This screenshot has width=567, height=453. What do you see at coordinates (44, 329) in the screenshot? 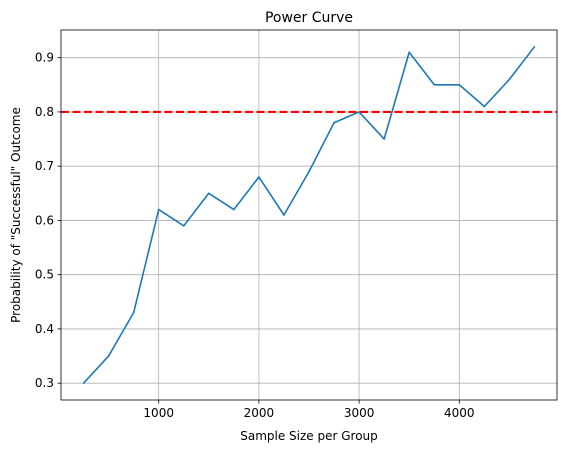
I see `y-tick-label: 0.4` at bounding box center [44, 329].